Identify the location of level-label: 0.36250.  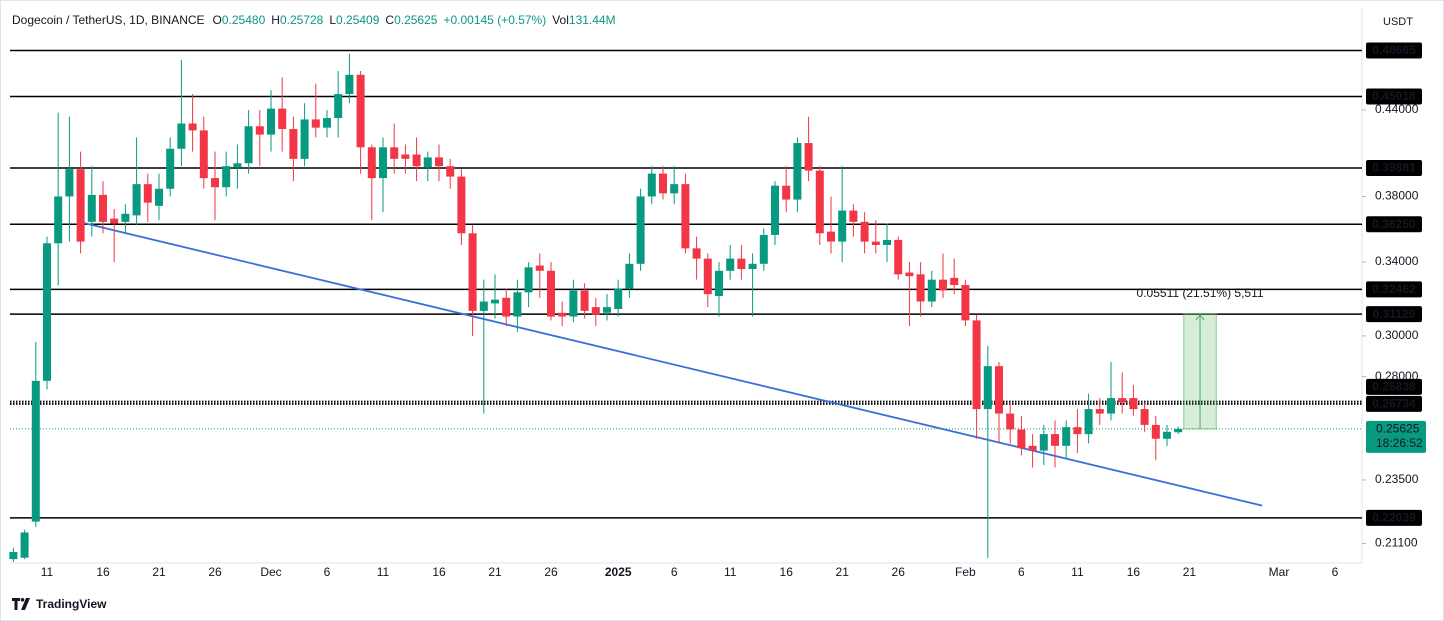
(1394, 224).